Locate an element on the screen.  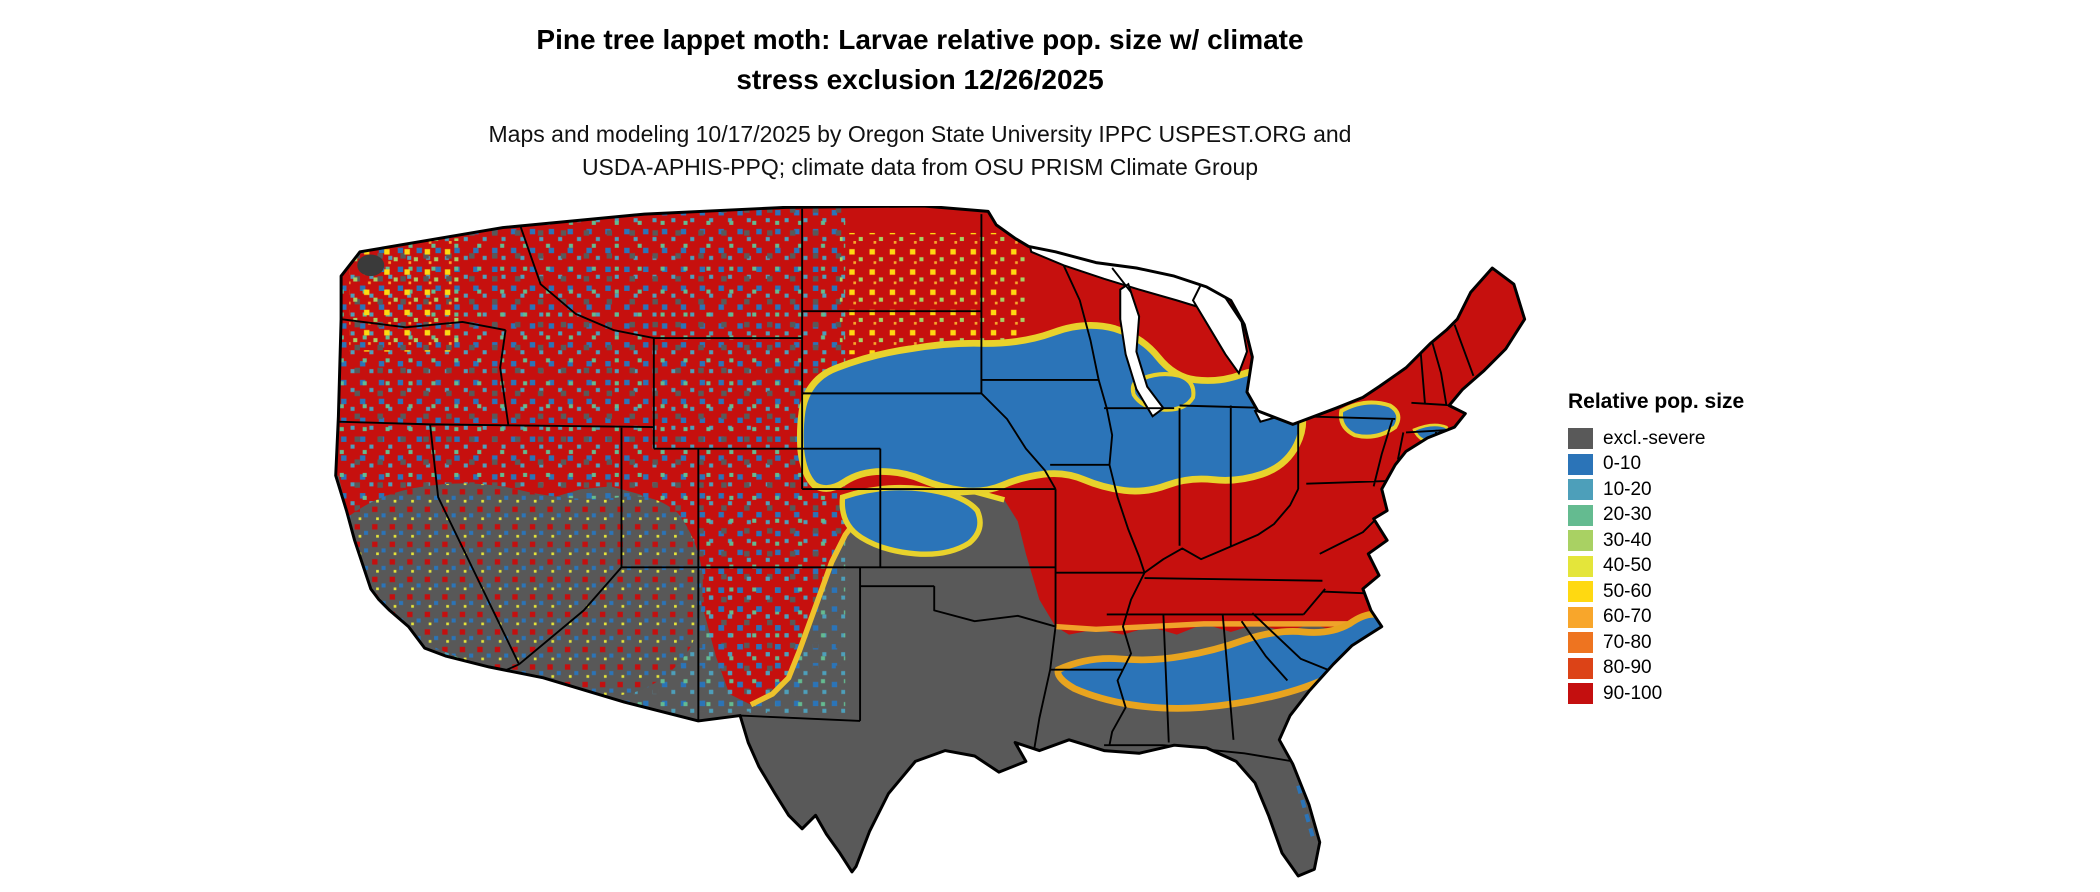
map-fleck-florida-coast is located at coordinates (1306, 814).